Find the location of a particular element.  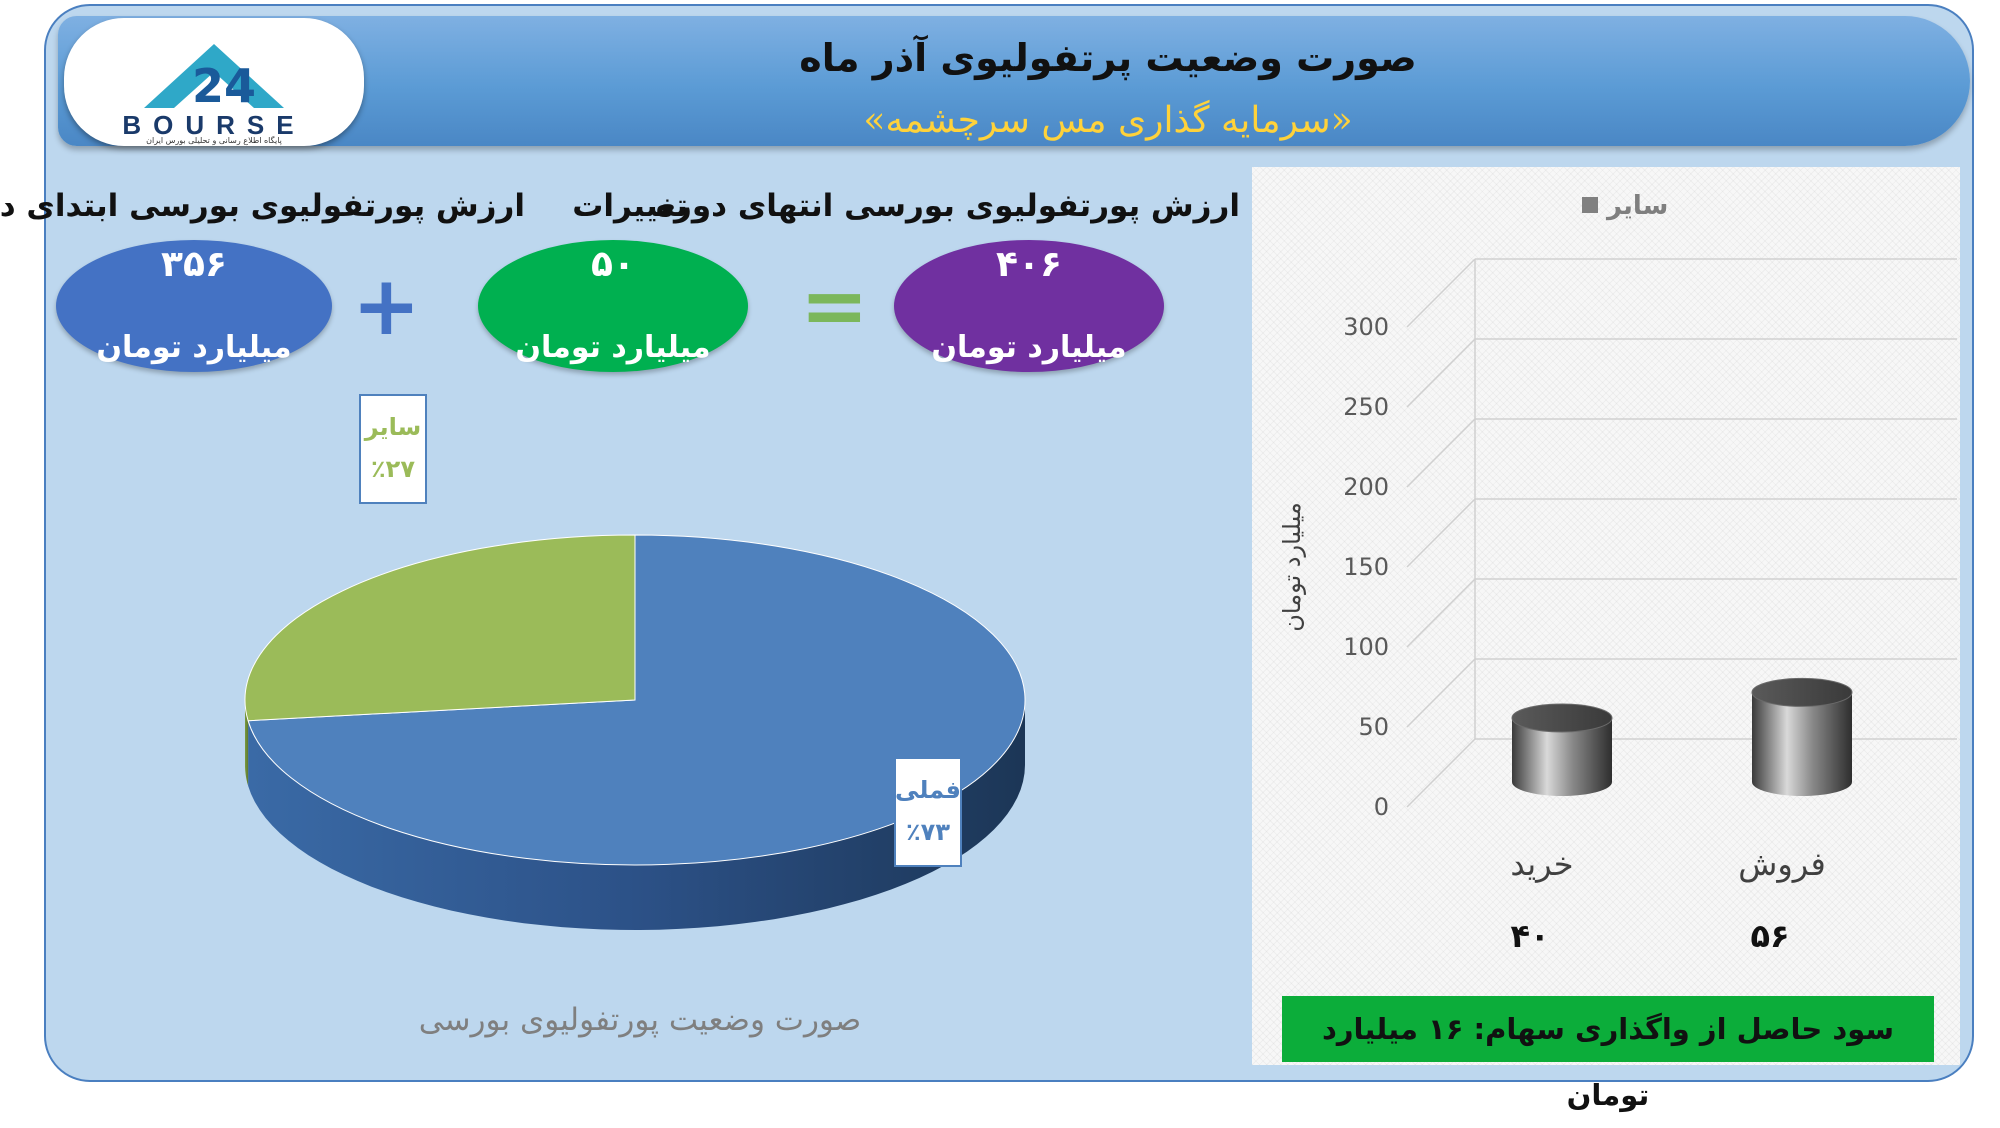

pie-label-value-1: ٪۲۷ is located at coordinates (393, 469).